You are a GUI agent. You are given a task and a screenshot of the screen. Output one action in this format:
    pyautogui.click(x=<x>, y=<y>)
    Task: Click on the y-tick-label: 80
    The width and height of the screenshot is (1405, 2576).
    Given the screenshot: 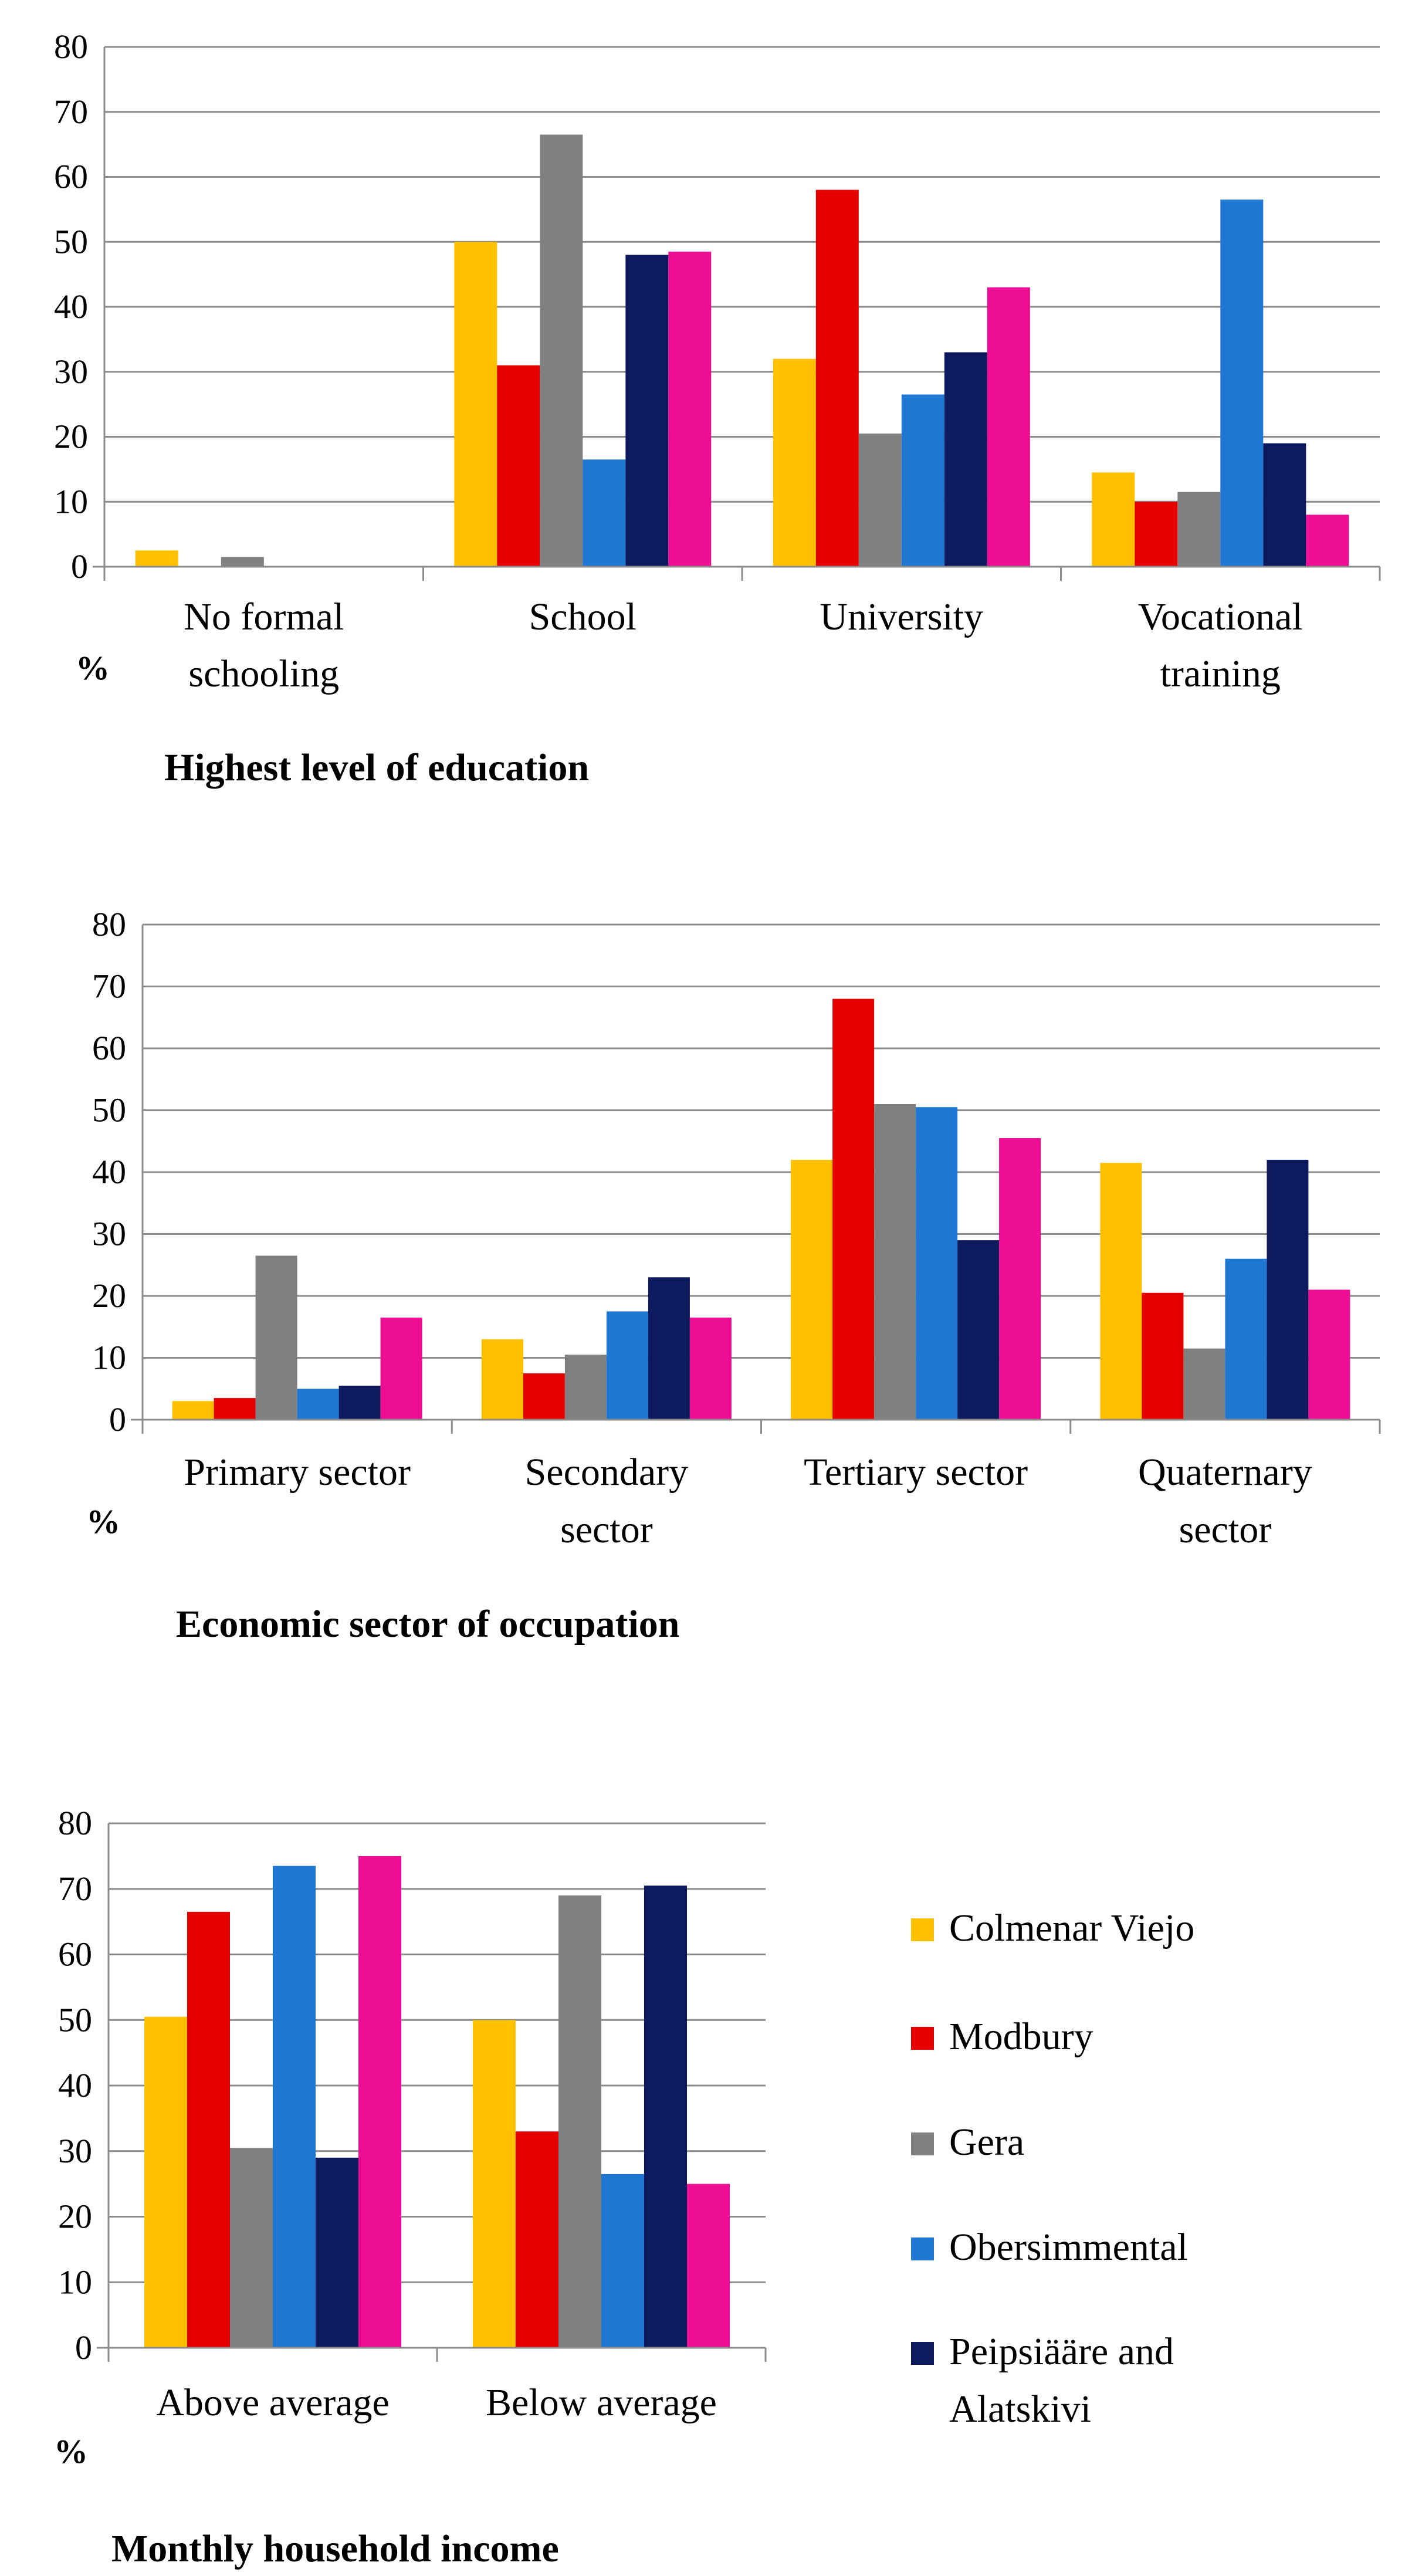 What is the action you would take?
    pyautogui.click(x=75, y=1823)
    